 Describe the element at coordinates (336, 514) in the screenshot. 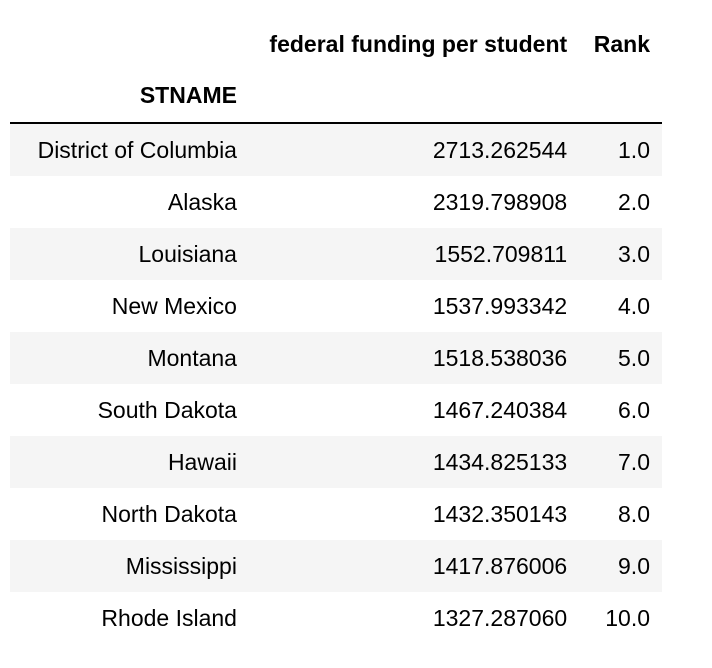

I see `table-row: North Dakota 1432.350143 8.0` at that location.